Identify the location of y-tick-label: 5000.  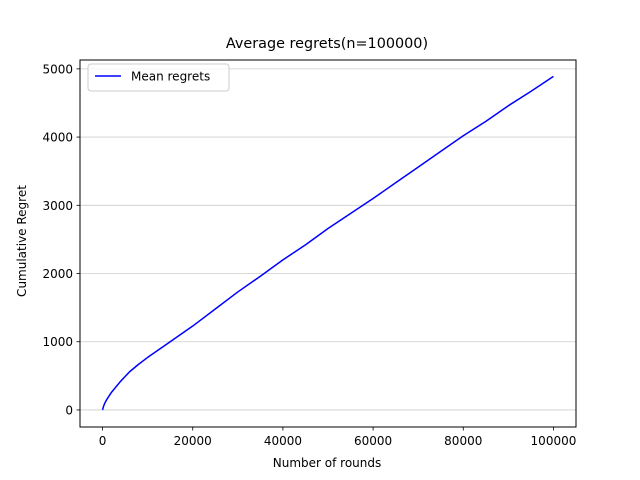
(57, 69).